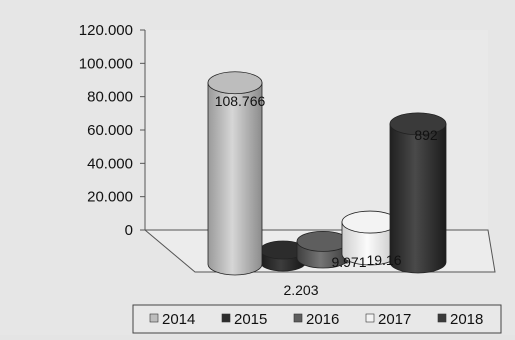  I want to click on y-tick-label: 60.000, so click(110, 130).